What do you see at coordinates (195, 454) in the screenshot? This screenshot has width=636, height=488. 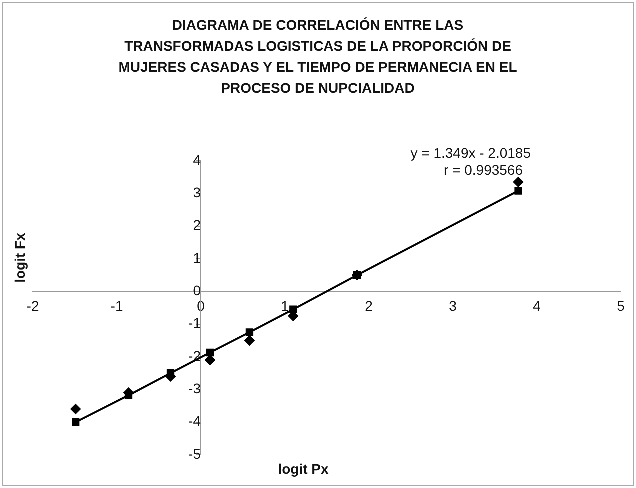 I see `y-tick-label: -5` at bounding box center [195, 454].